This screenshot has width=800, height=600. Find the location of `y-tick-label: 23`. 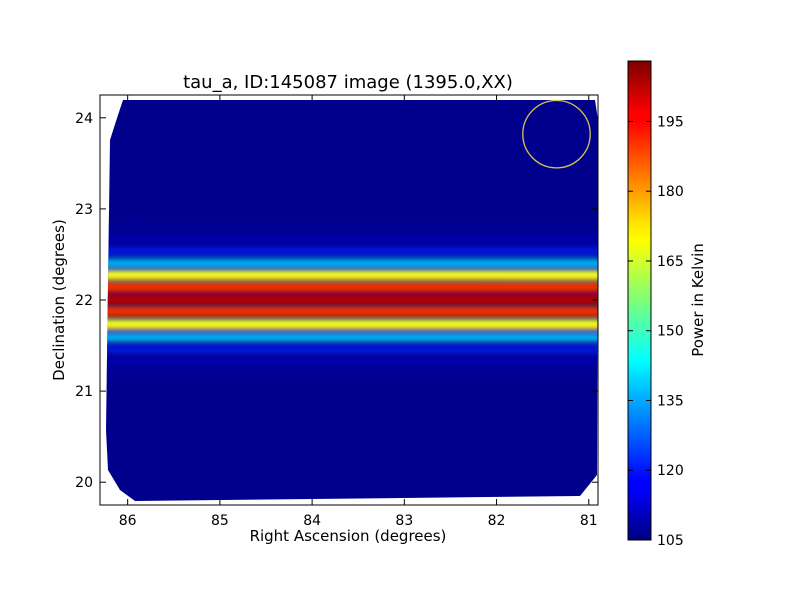

y-tick-label: 23 is located at coordinates (84, 210).